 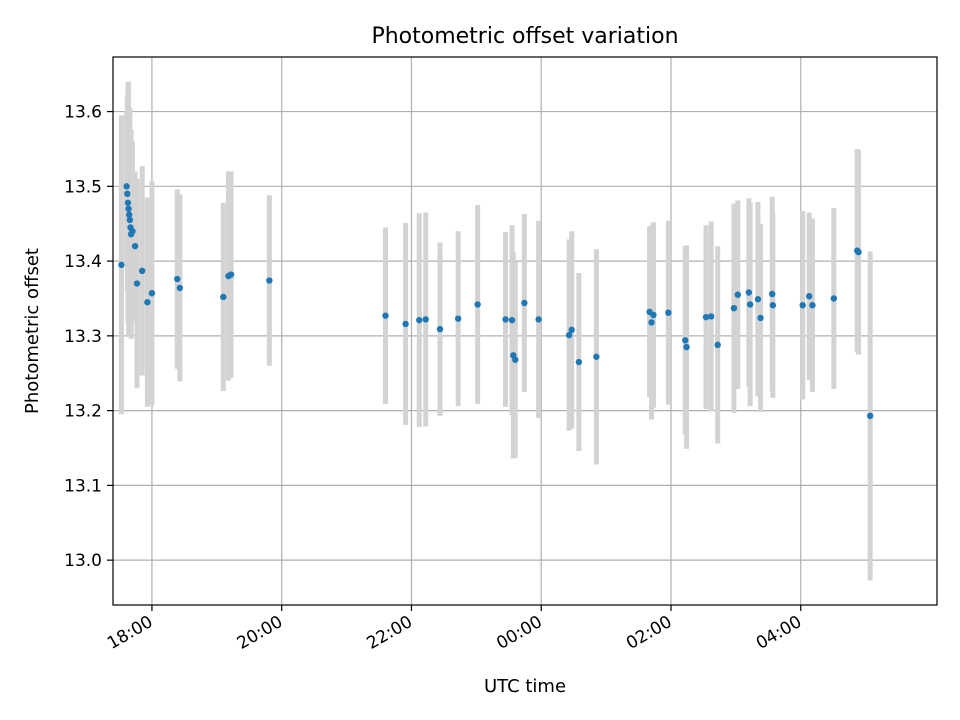 What do you see at coordinates (83, 412) in the screenshot?
I see `y-tick-label: 13.2` at bounding box center [83, 412].